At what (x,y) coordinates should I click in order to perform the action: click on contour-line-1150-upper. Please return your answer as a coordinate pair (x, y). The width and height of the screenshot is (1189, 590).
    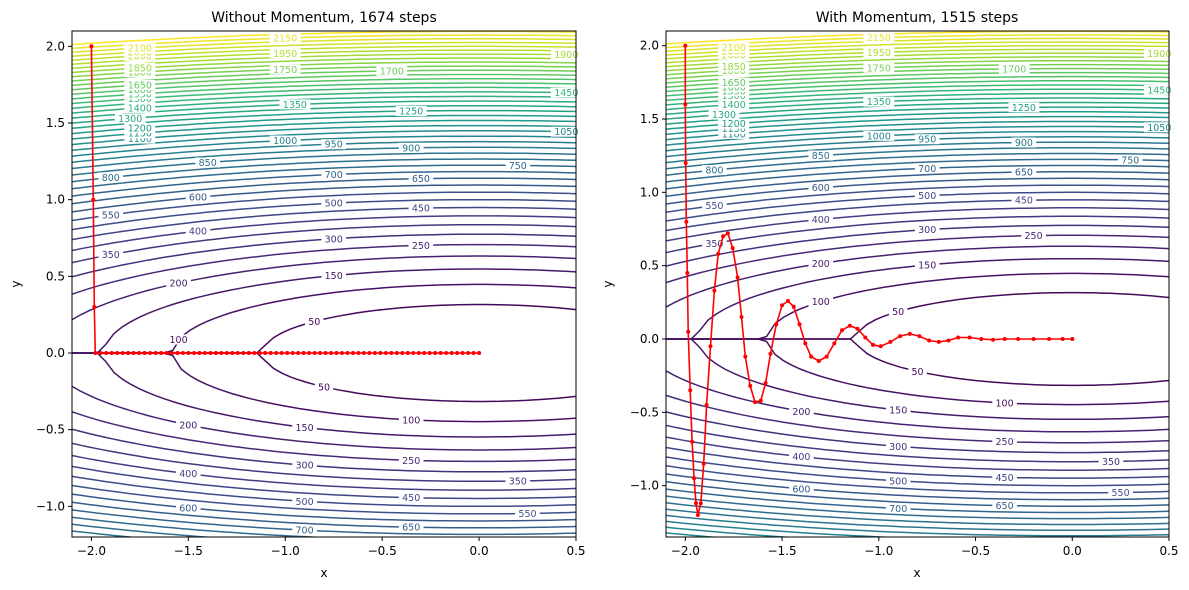
    Looking at the image, I should click on (324, 129).